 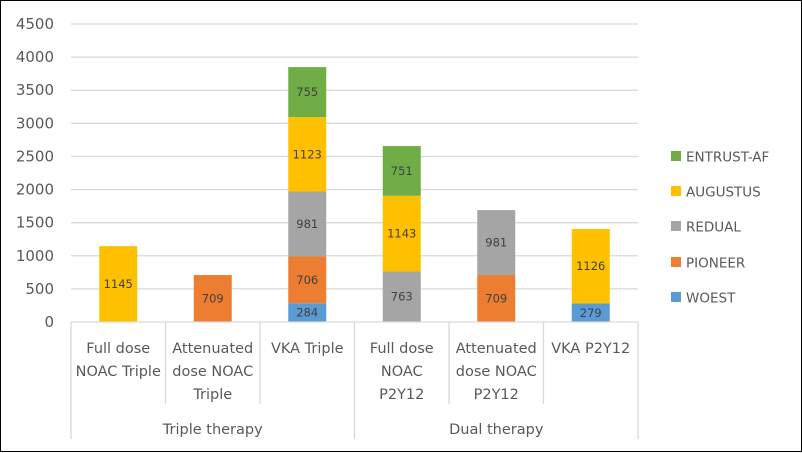 What do you see at coordinates (35, 173) in the screenshot?
I see `y-axis-ticks: 0 500 1000 1500 2000 2500 3000 3500 4000 4500` at bounding box center [35, 173].